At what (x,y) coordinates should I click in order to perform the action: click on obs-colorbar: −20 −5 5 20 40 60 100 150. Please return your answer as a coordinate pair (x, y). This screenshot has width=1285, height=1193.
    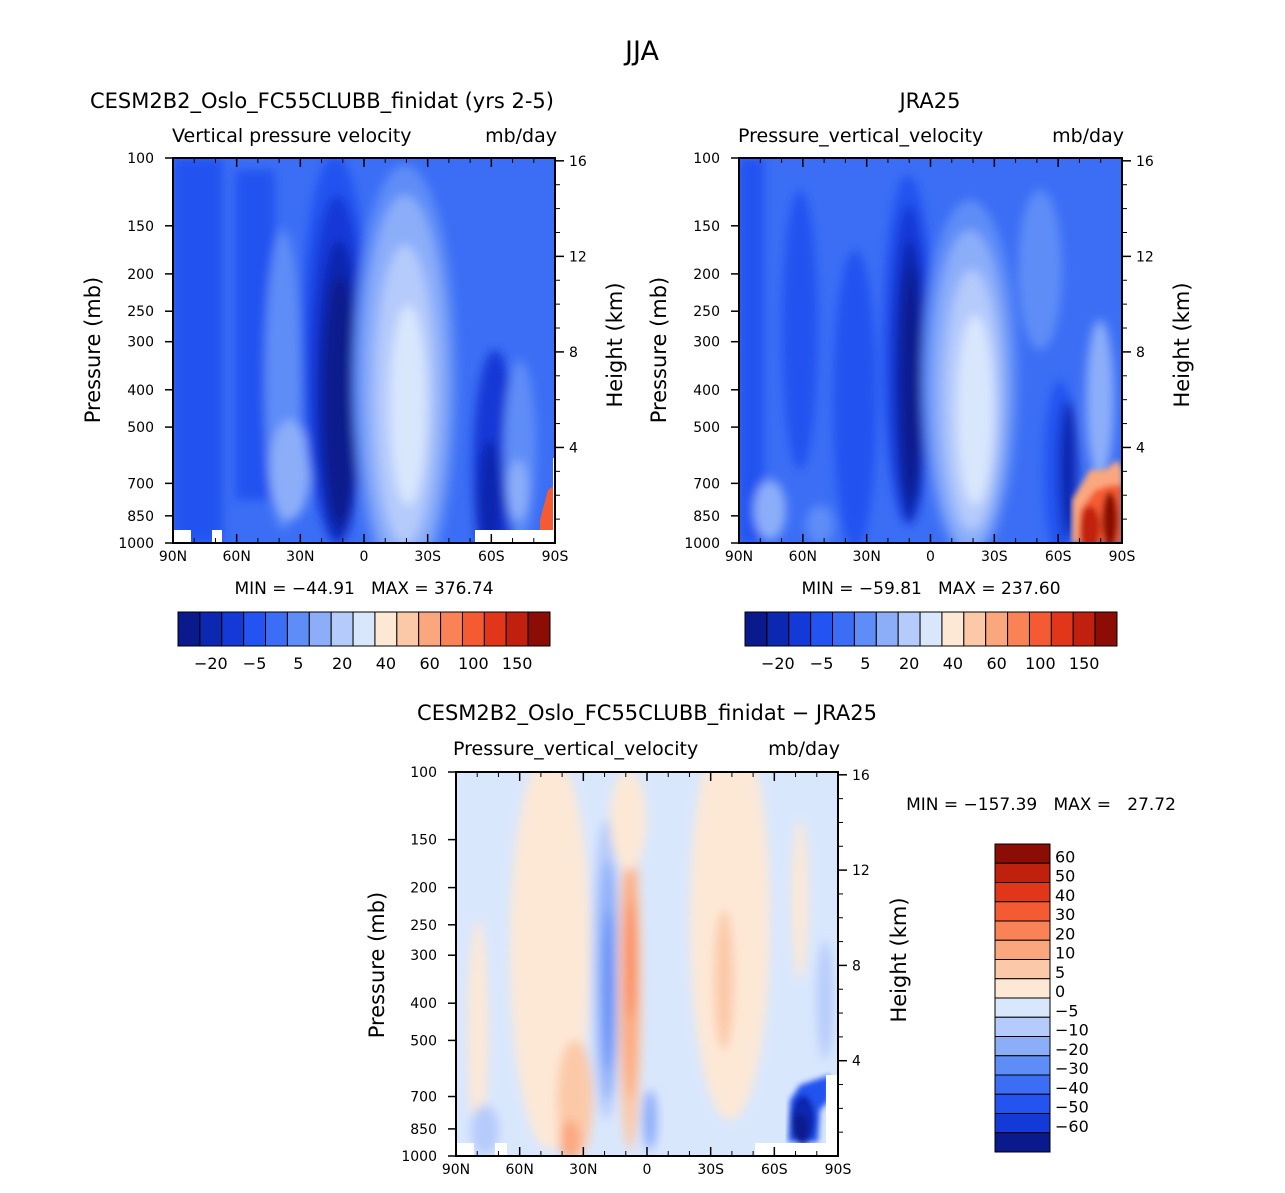
    Looking at the image, I should click on (931, 642).